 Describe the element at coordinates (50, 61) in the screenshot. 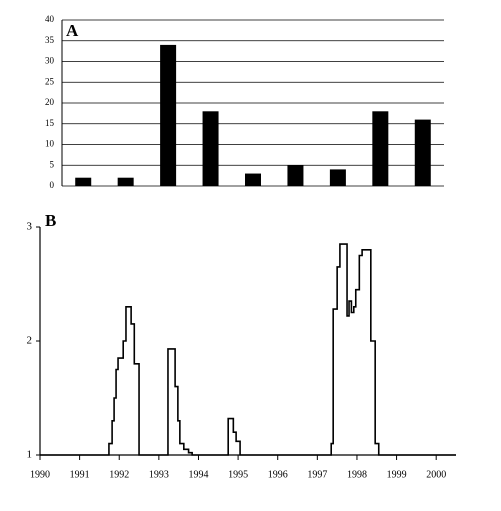

I see `y-tick-label: 30` at that location.